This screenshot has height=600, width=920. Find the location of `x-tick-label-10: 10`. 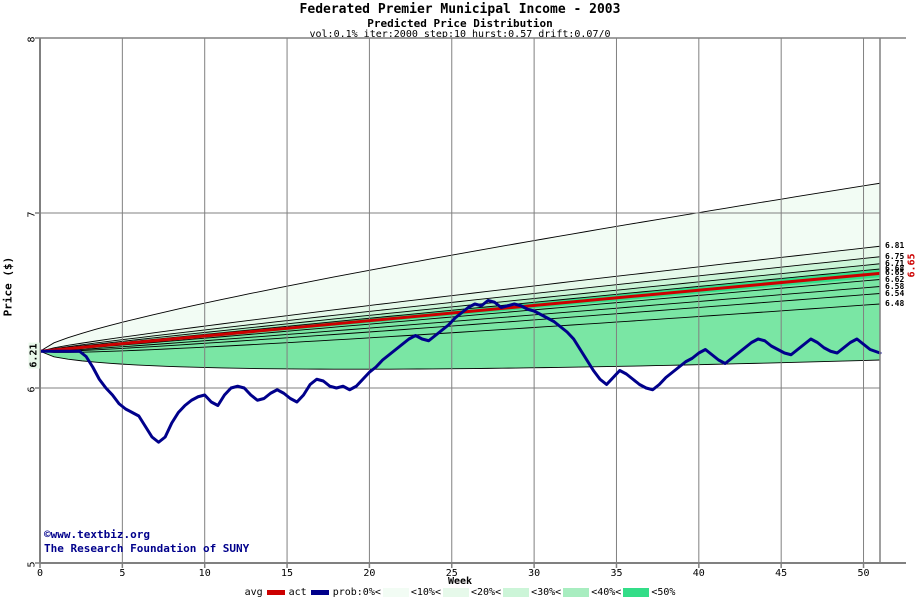

x-tick-label-10: 10 is located at coordinates (204, 573).